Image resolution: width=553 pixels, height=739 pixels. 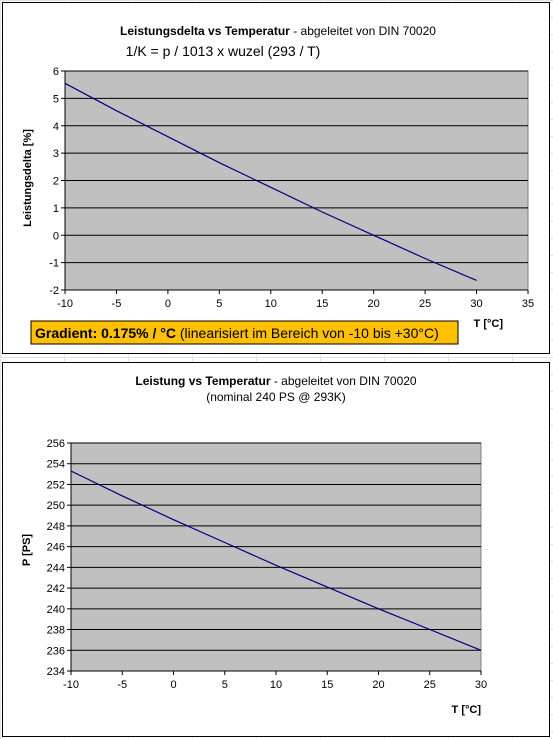 I want to click on chart2-ylabel: P [PS], so click(x=27, y=550).